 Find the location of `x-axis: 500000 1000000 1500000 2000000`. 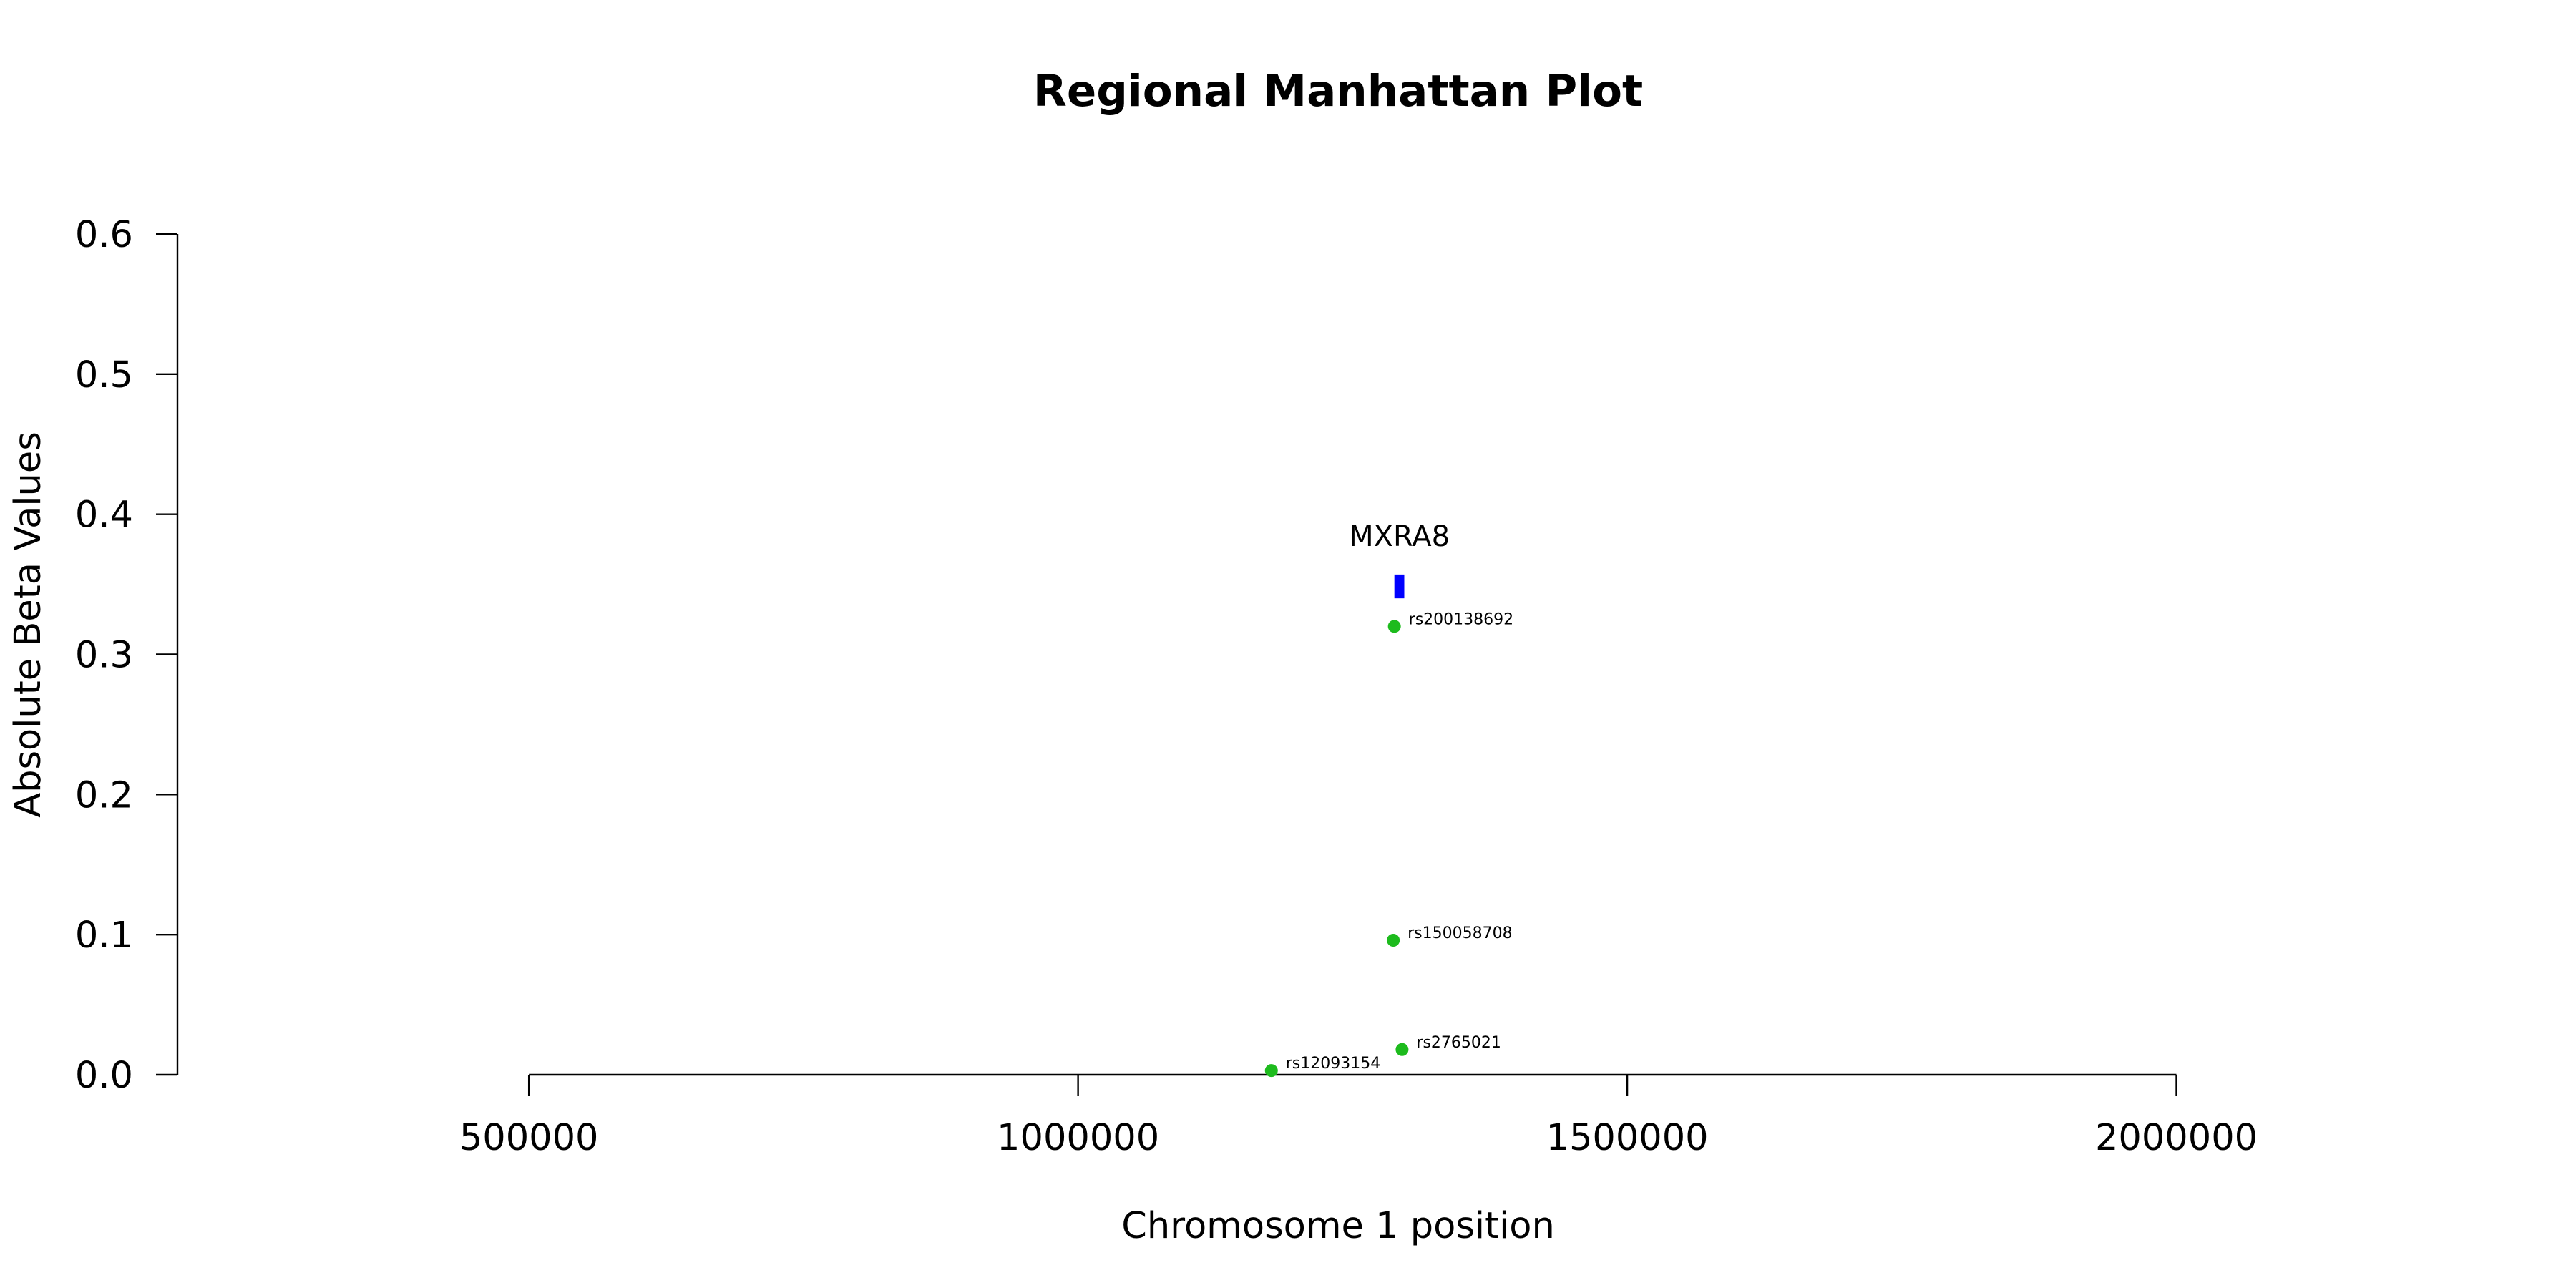

x-axis: 500000 1000000 1500000 2000000 is located at coordinates (1358, 1116).